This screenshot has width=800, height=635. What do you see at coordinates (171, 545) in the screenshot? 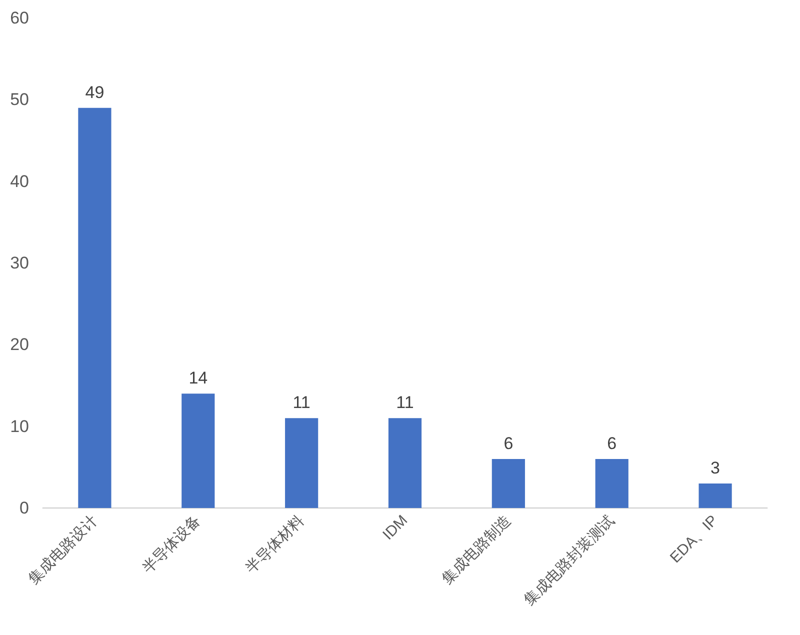
I see `x-tick-label: 半导体设备` at bounding box center [171, 545].